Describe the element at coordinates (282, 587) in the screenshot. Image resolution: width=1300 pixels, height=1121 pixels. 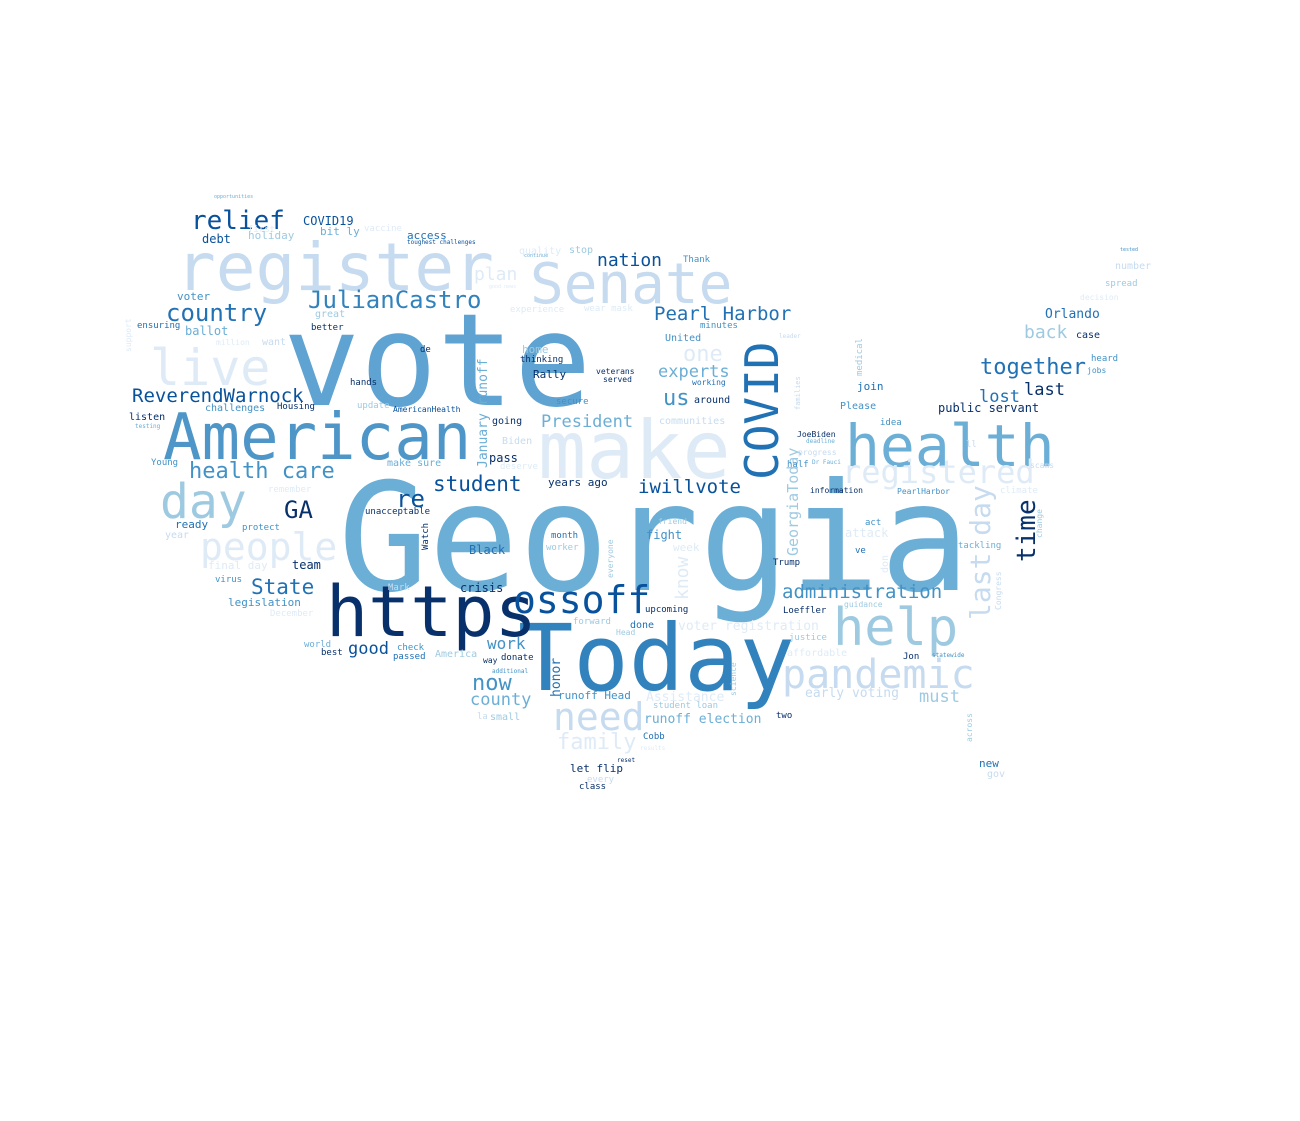
I see `cloud-word: State` at that location.